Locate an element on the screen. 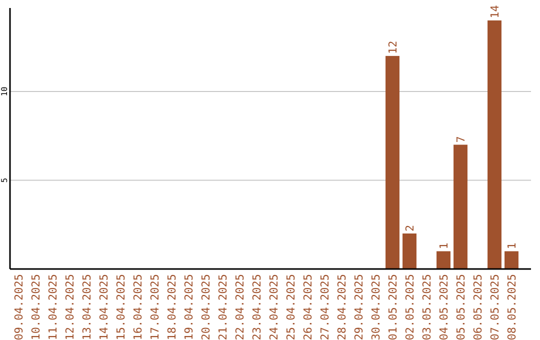 This screenshot has width=540, height=340. x-tick-label: 28.04.2025 is located at coordinates (342, 307).